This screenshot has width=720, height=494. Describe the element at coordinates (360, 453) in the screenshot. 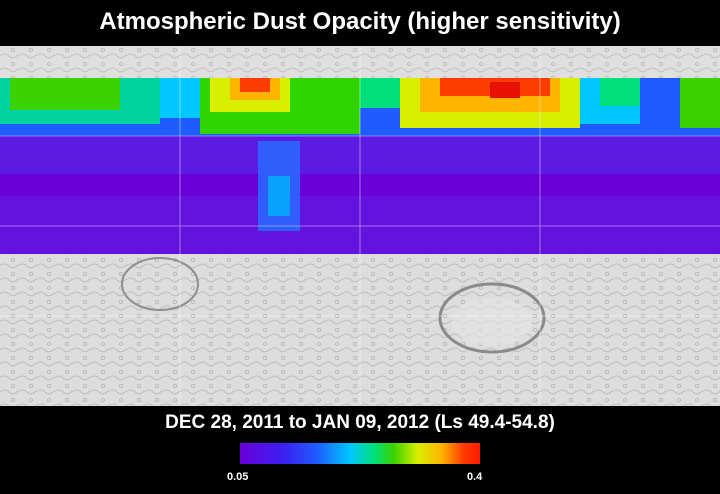

I see `colorbar` at that location.